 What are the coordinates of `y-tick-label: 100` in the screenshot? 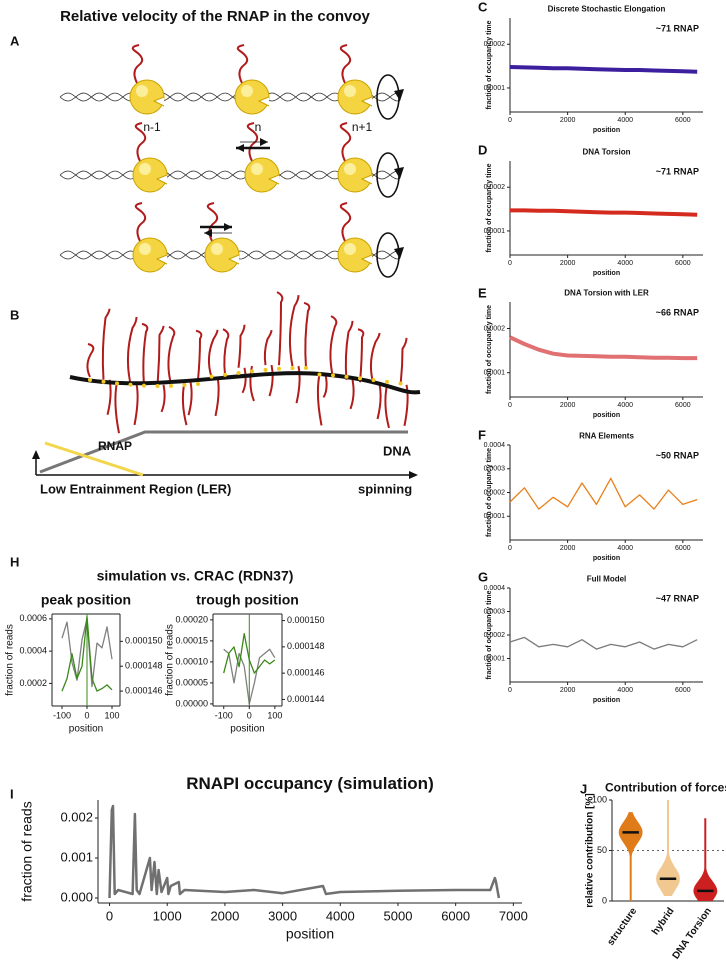 It's located at (599, 799).